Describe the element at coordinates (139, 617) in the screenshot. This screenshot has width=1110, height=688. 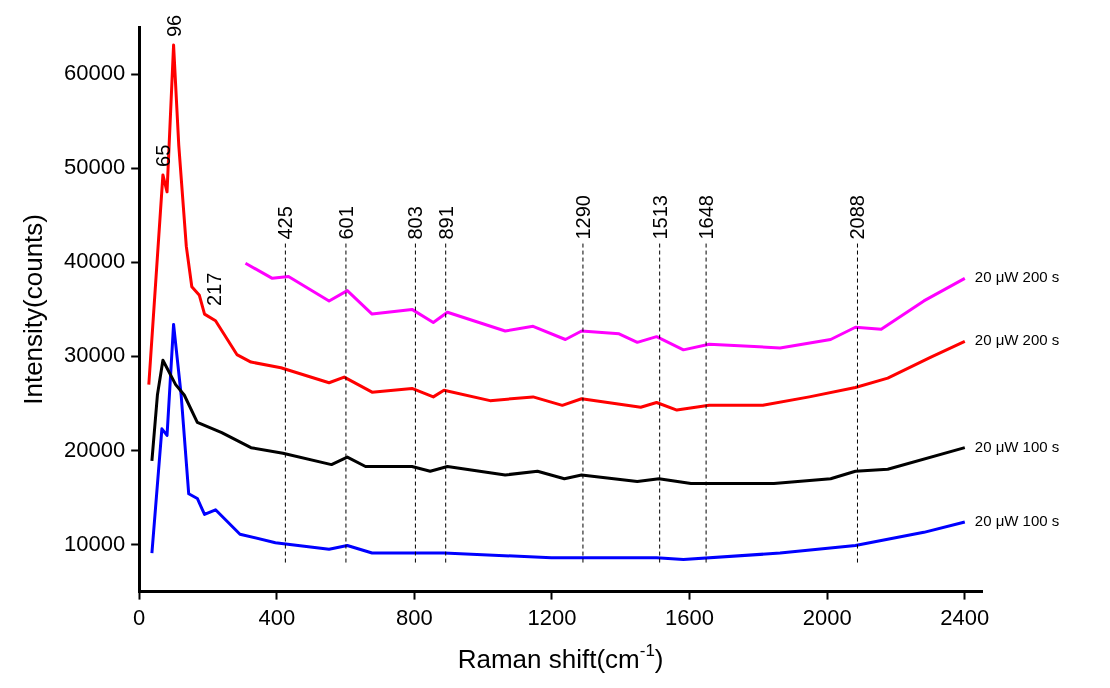
I see `x-tick-label: 0` at that location.